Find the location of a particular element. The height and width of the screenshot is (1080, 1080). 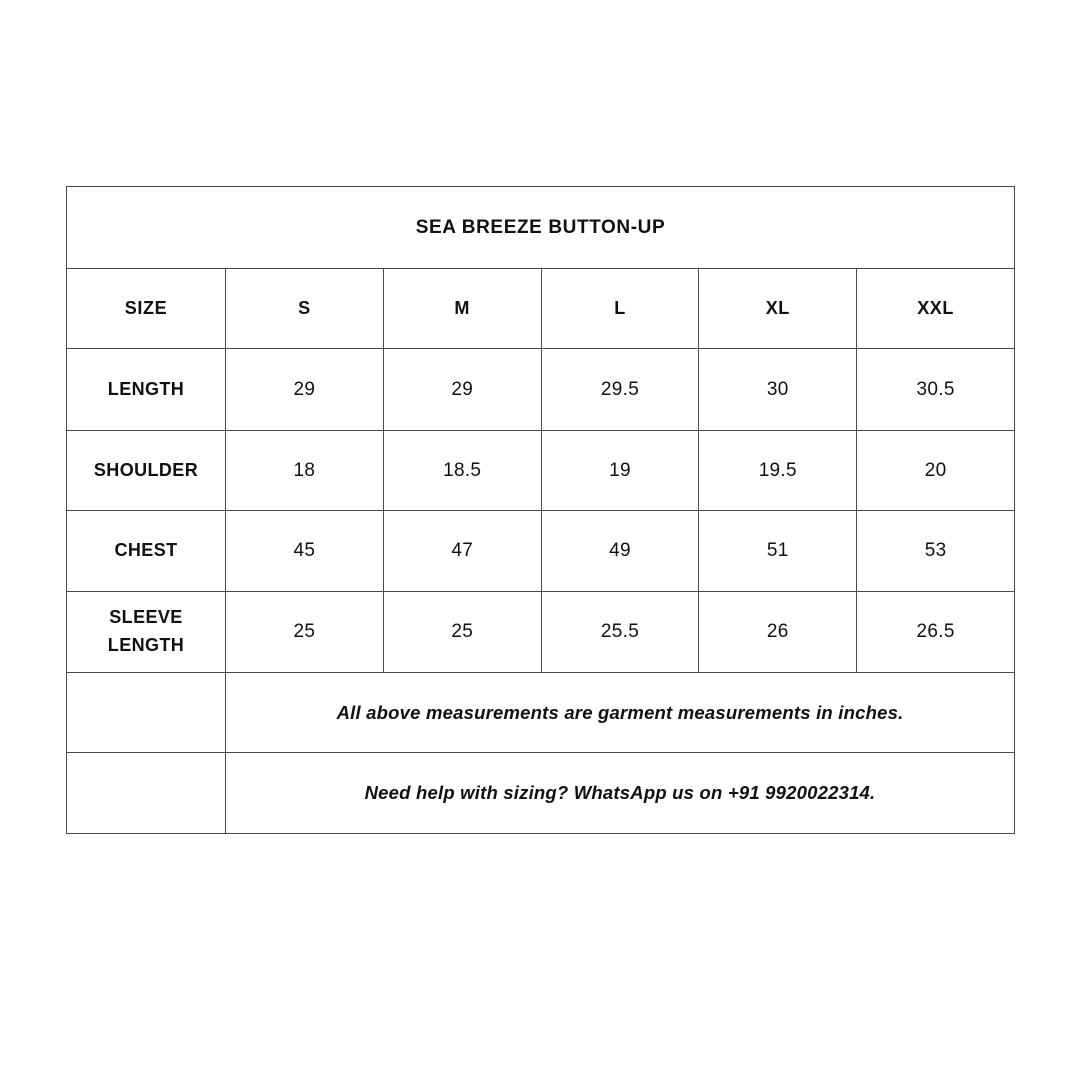

header-row: SIZE S M L XL XXL is located at coordinates (541, 308).